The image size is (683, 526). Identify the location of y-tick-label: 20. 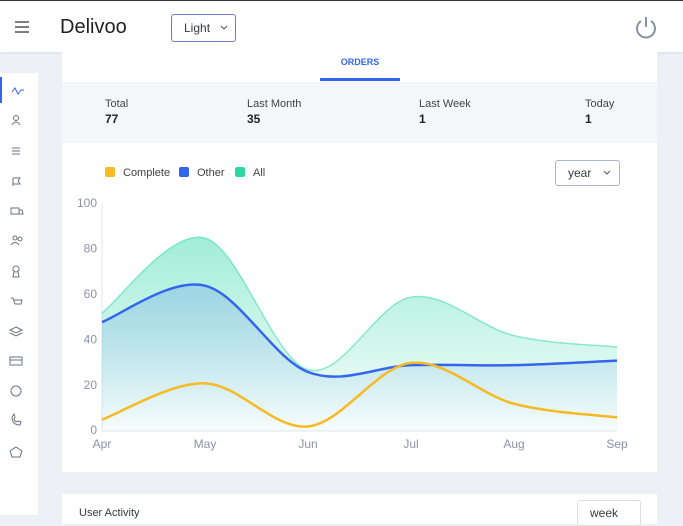
(91, 385).